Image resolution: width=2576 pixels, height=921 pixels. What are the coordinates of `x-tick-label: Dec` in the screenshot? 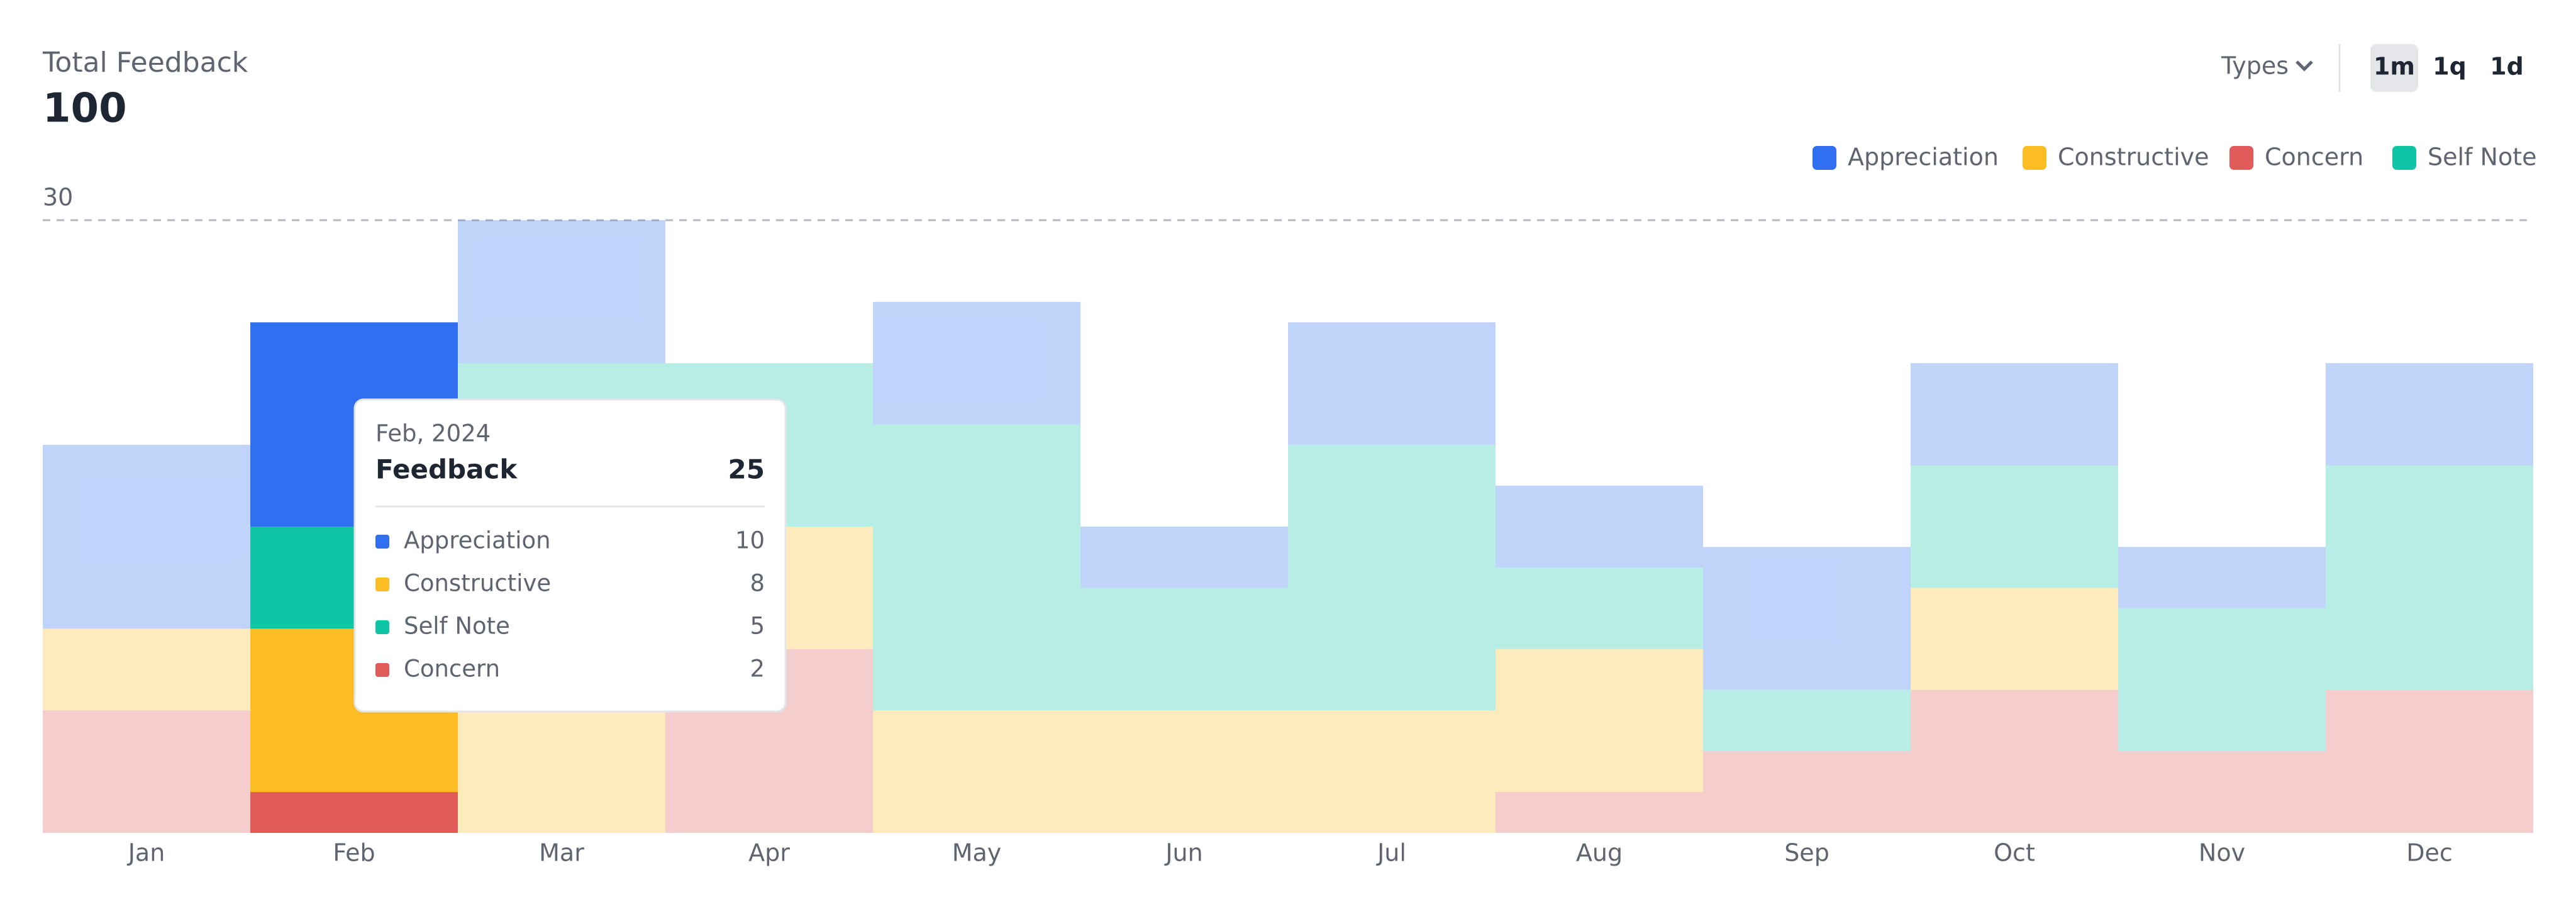 It's located at (2429, 853).